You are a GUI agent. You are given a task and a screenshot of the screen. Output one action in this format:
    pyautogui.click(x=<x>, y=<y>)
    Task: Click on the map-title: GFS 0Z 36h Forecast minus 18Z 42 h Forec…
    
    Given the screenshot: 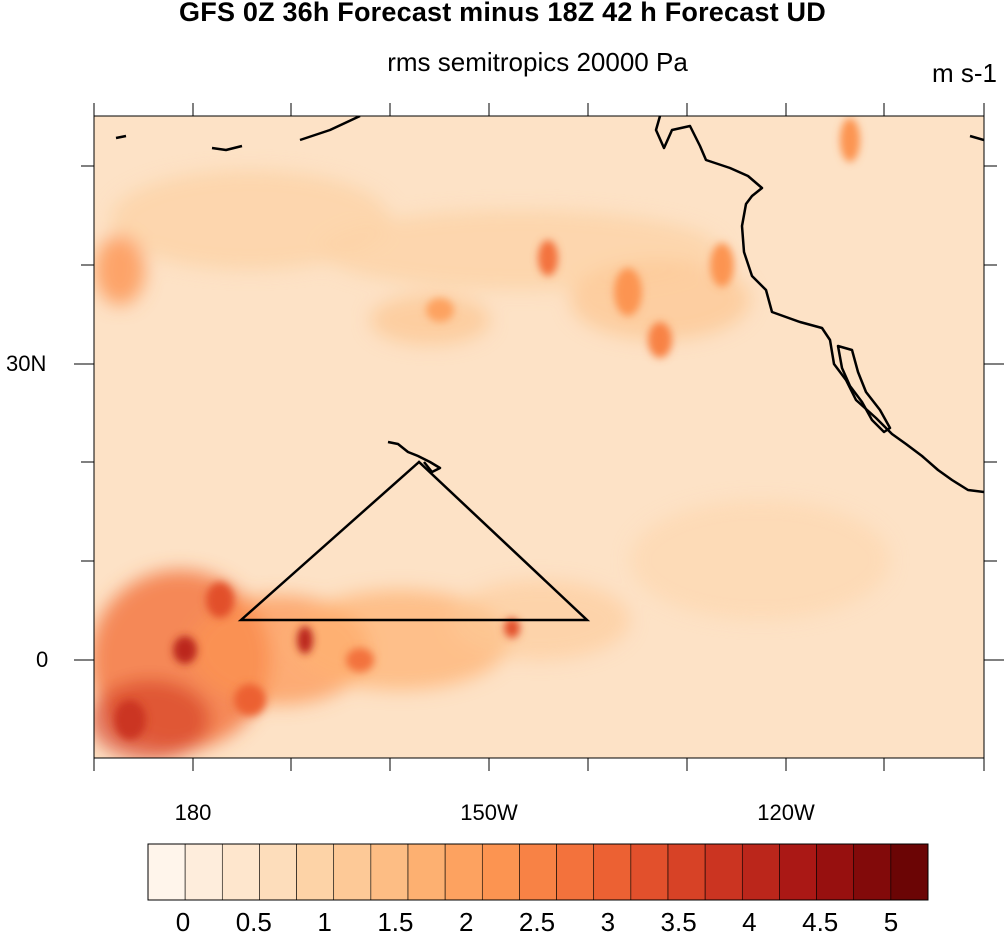 What is the action you would take?
    pyautogui.click(x=502, y=13)
    